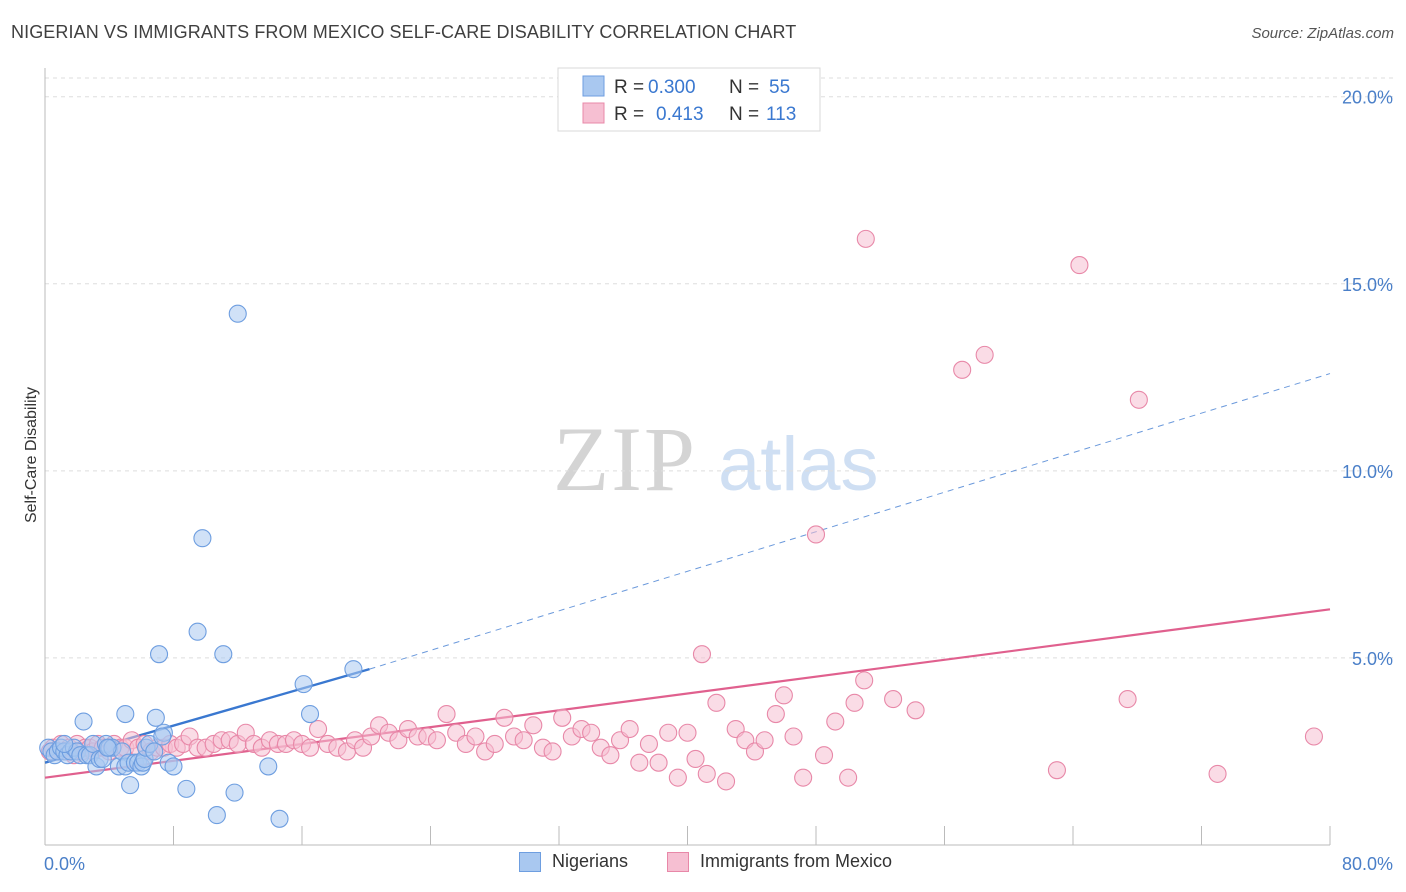 The image size is (1406, 892). Describe the element at coordinates (798, 464) in the screenshot. I see `watermark-atlas: atlas` at that location.